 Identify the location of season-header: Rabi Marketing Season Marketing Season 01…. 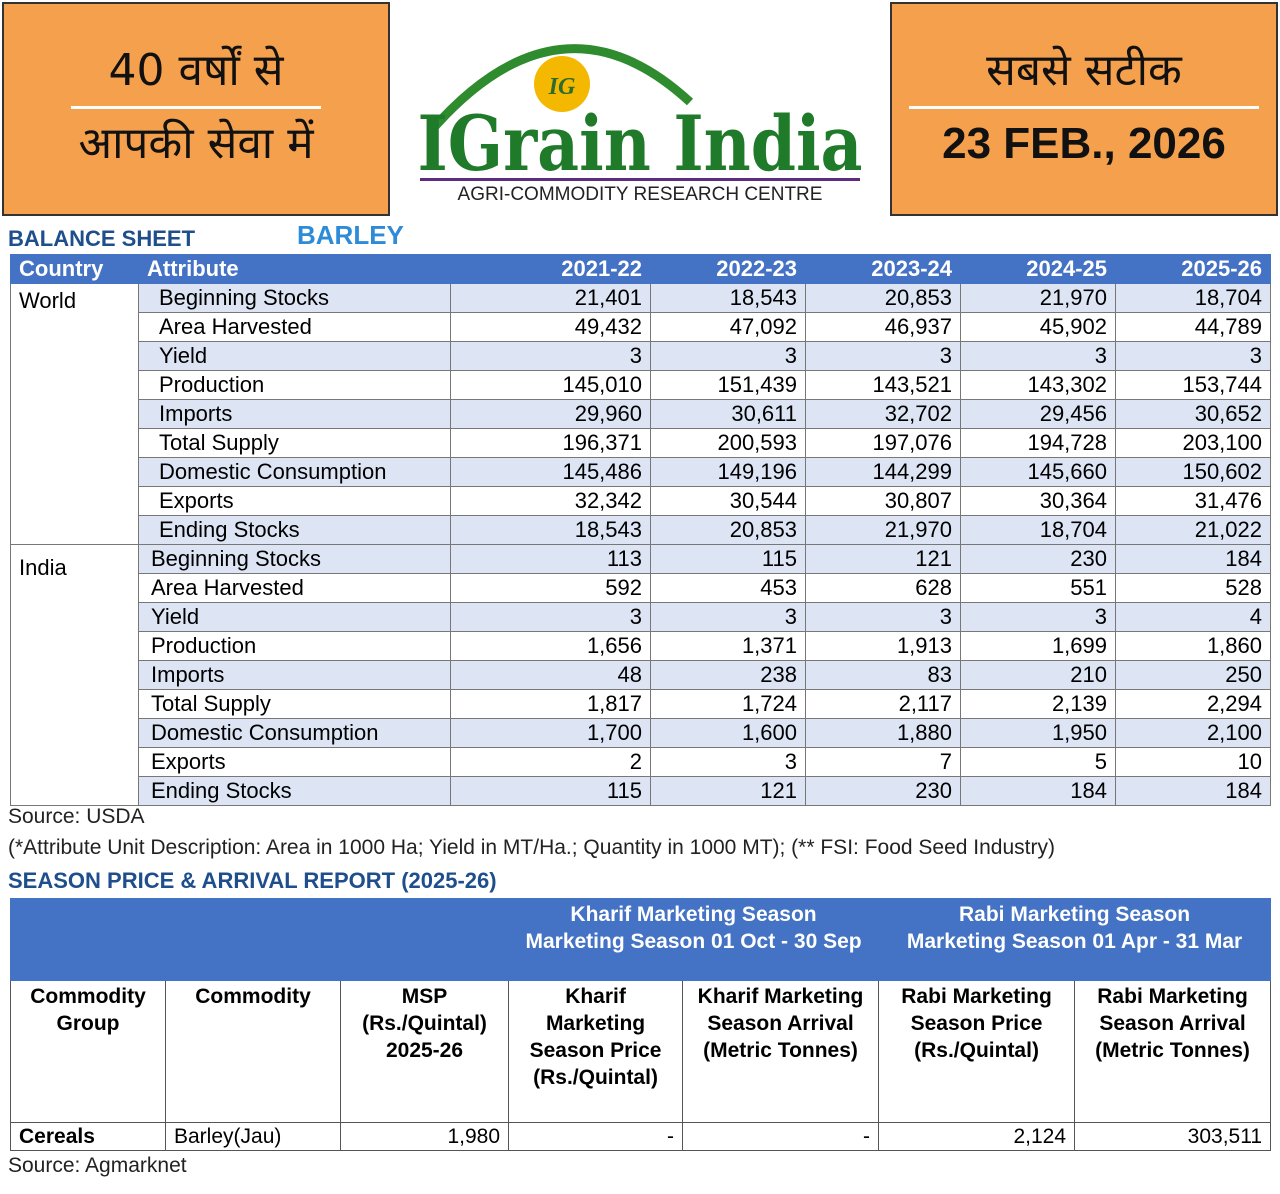
(1075, 939).